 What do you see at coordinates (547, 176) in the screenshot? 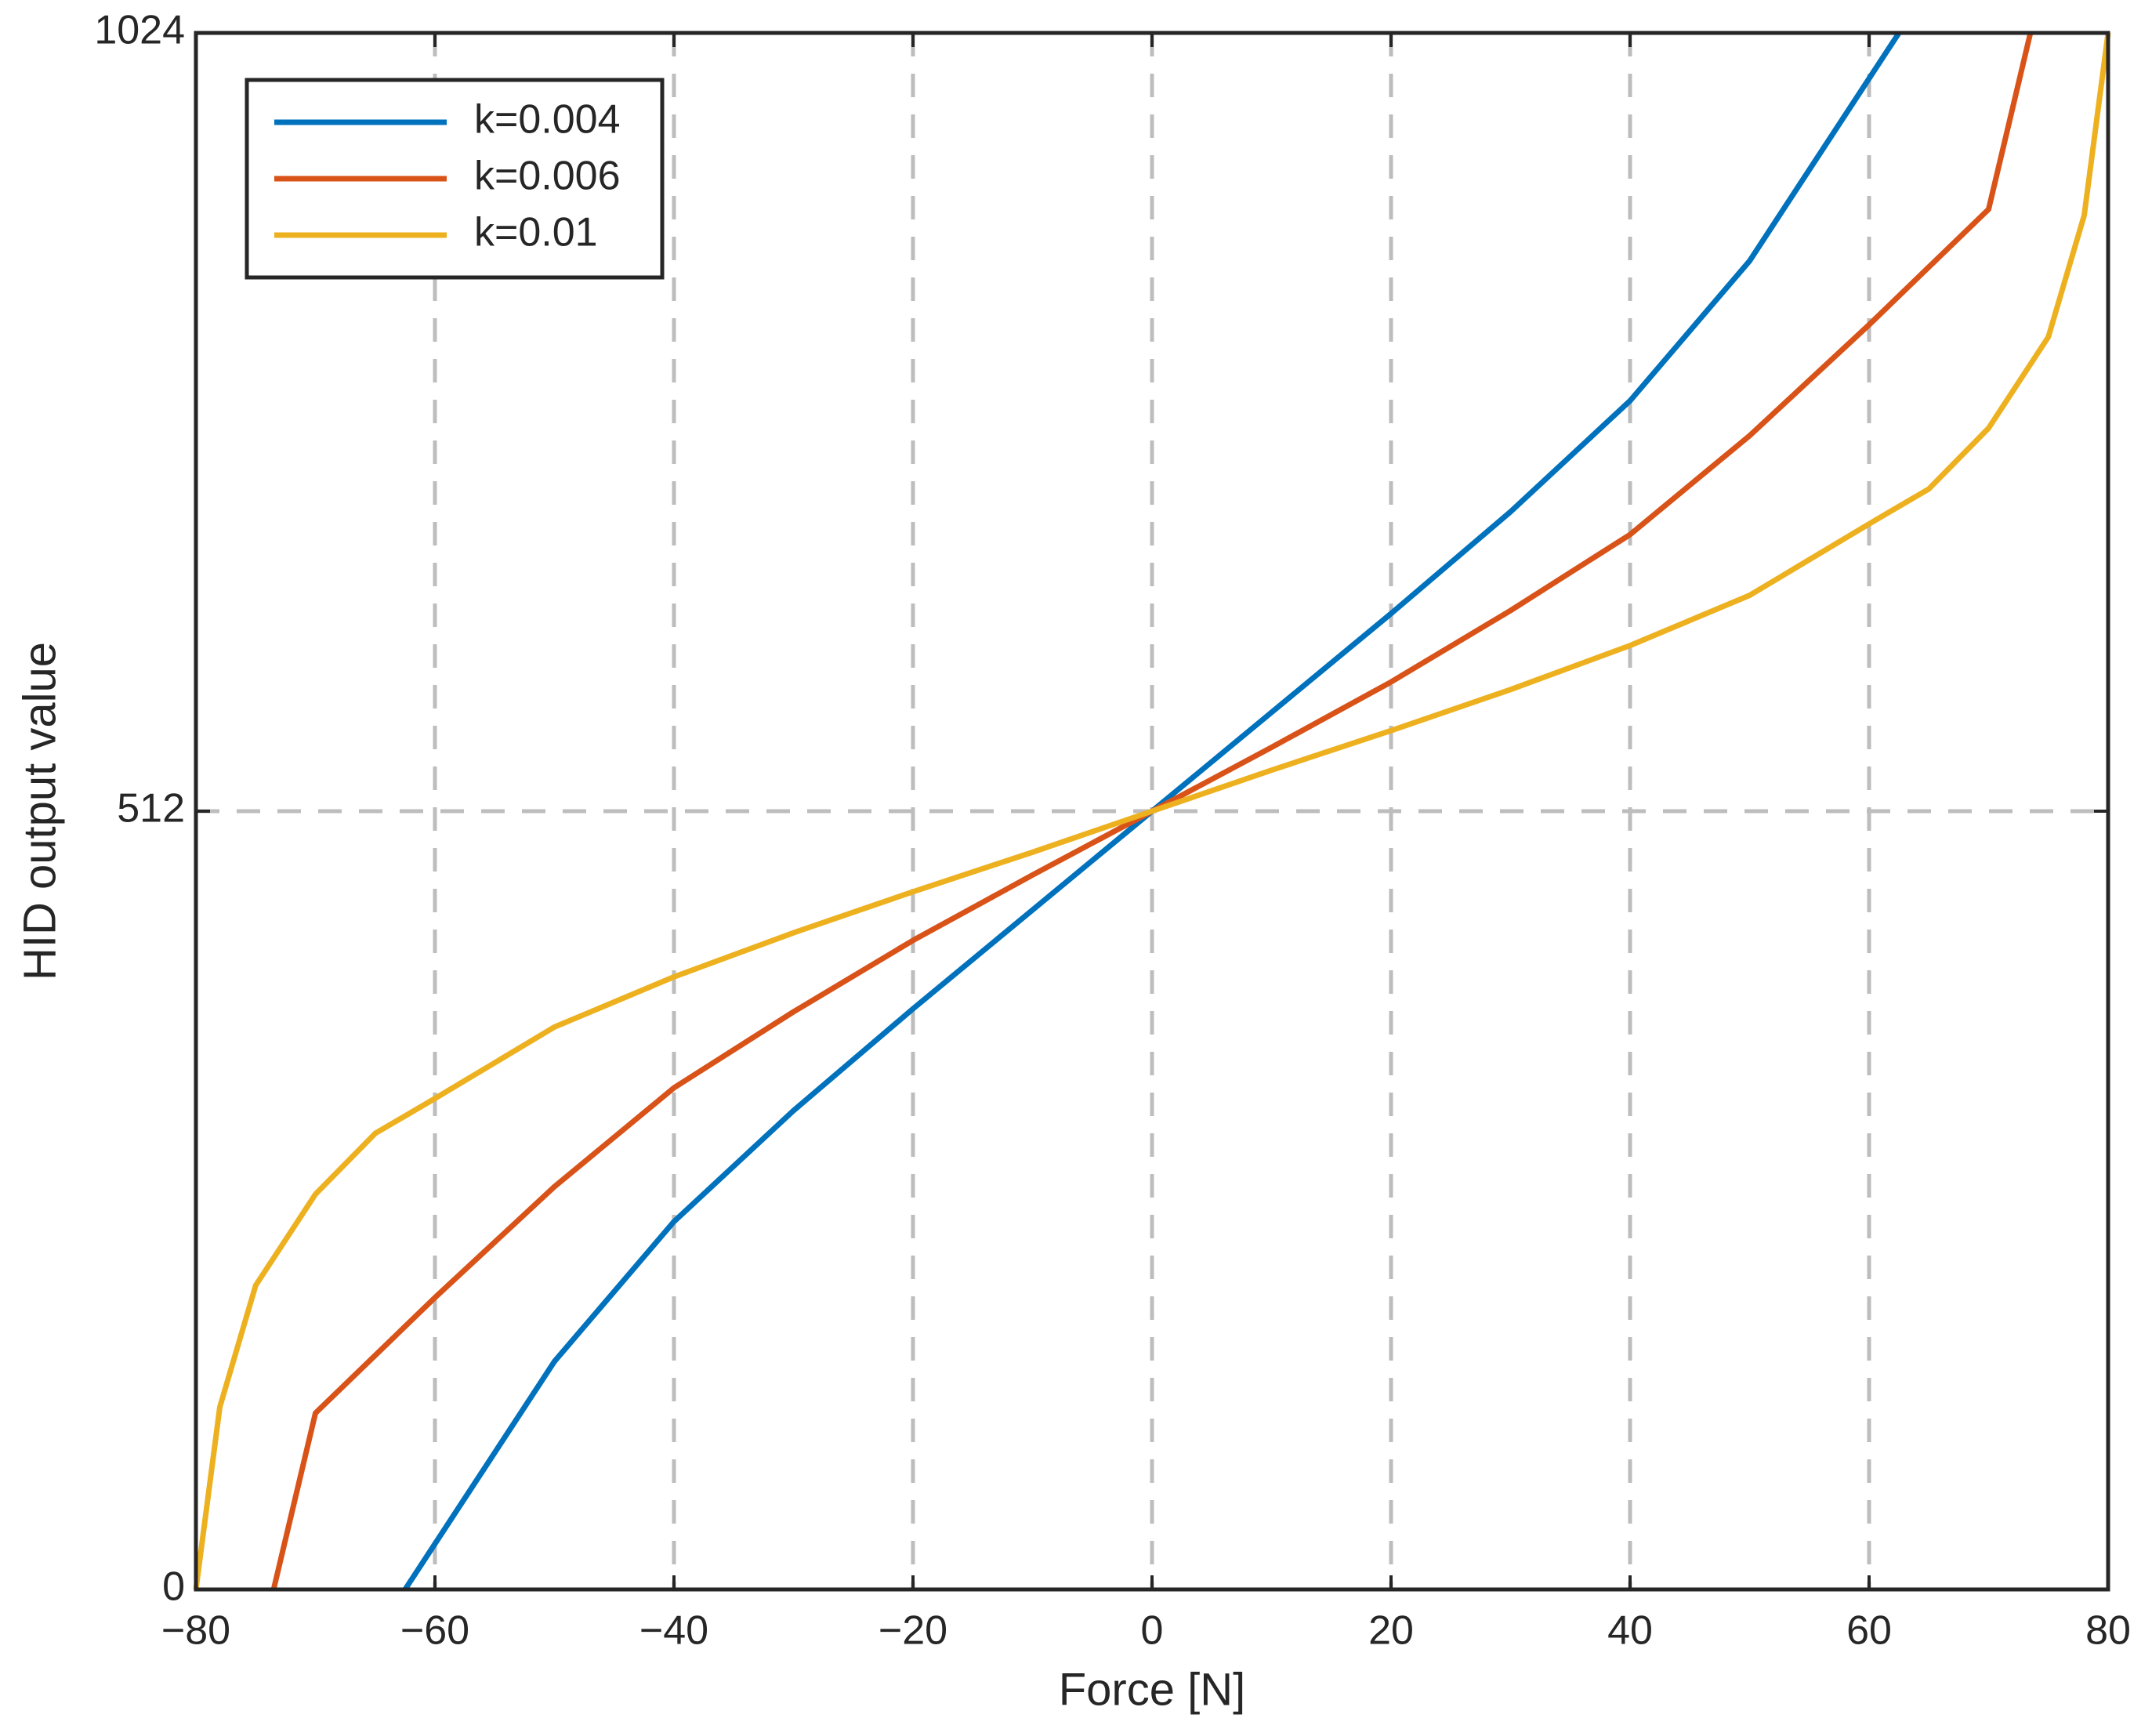
I see `legend-label: k=0.006` at bounding box center [547, 176].